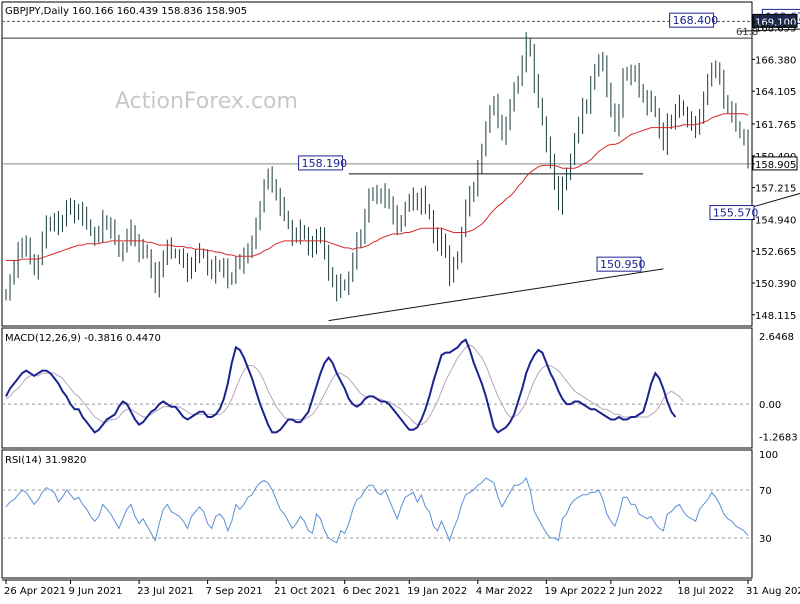 This screenshot has height=604, width=800. I want to click on x-tick-label: 4 Mar 2022, so click(504, 591).